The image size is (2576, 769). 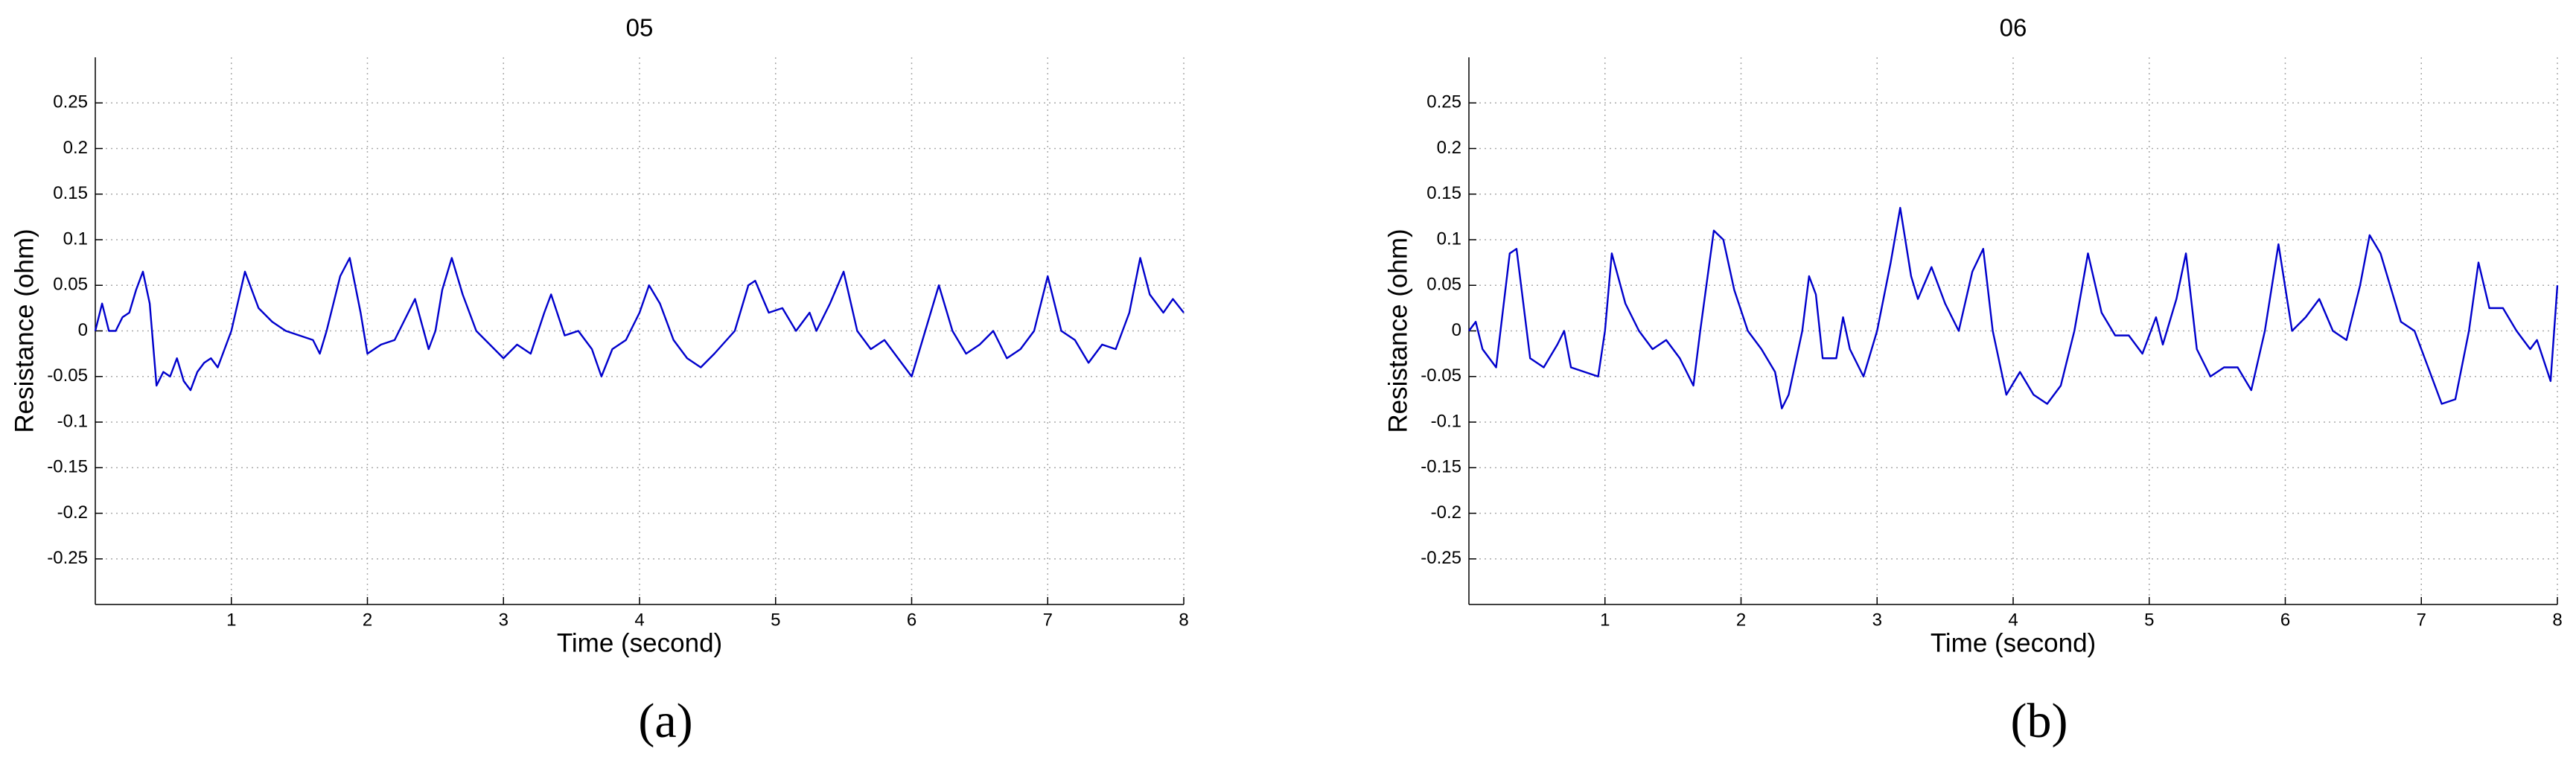 What do you see at coordinates (640, 28) in the screenshot?
I see `chart-title: 05` at bounding box center [640, 28].